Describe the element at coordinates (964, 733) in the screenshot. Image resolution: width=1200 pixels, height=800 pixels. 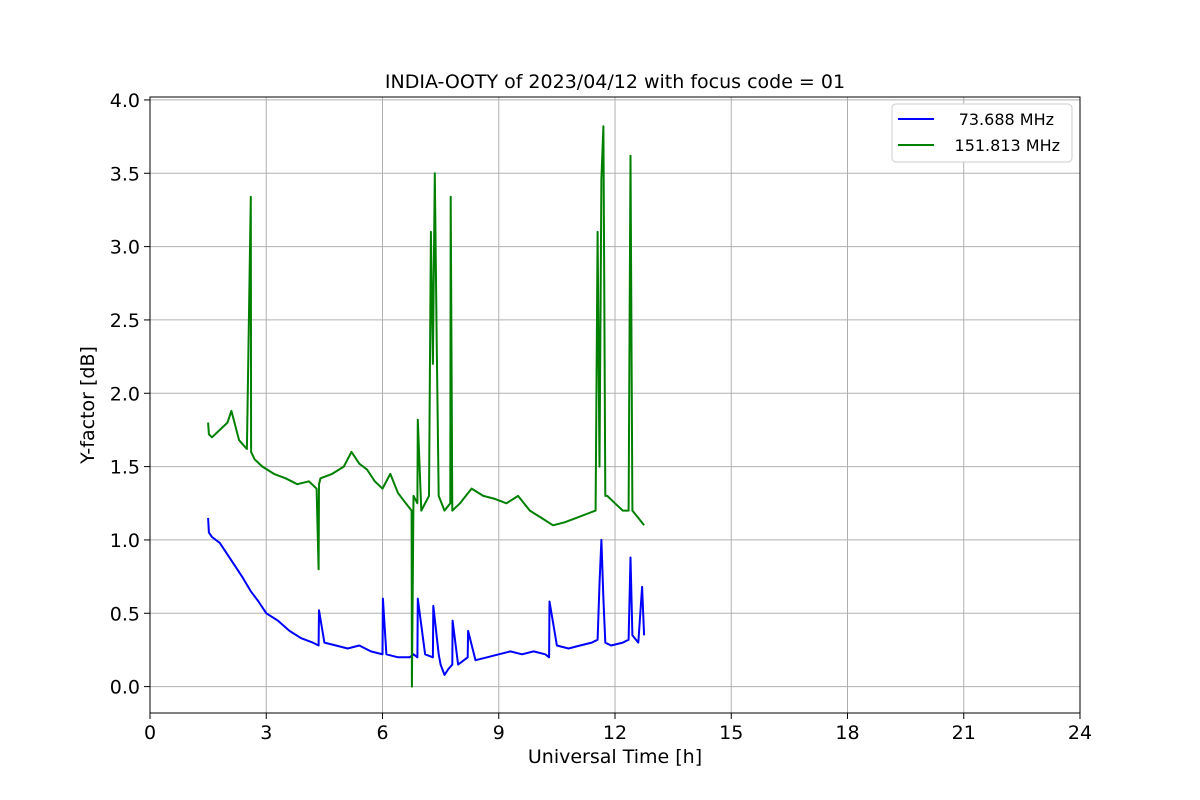
I see `x-tick-label: 21` at that location.